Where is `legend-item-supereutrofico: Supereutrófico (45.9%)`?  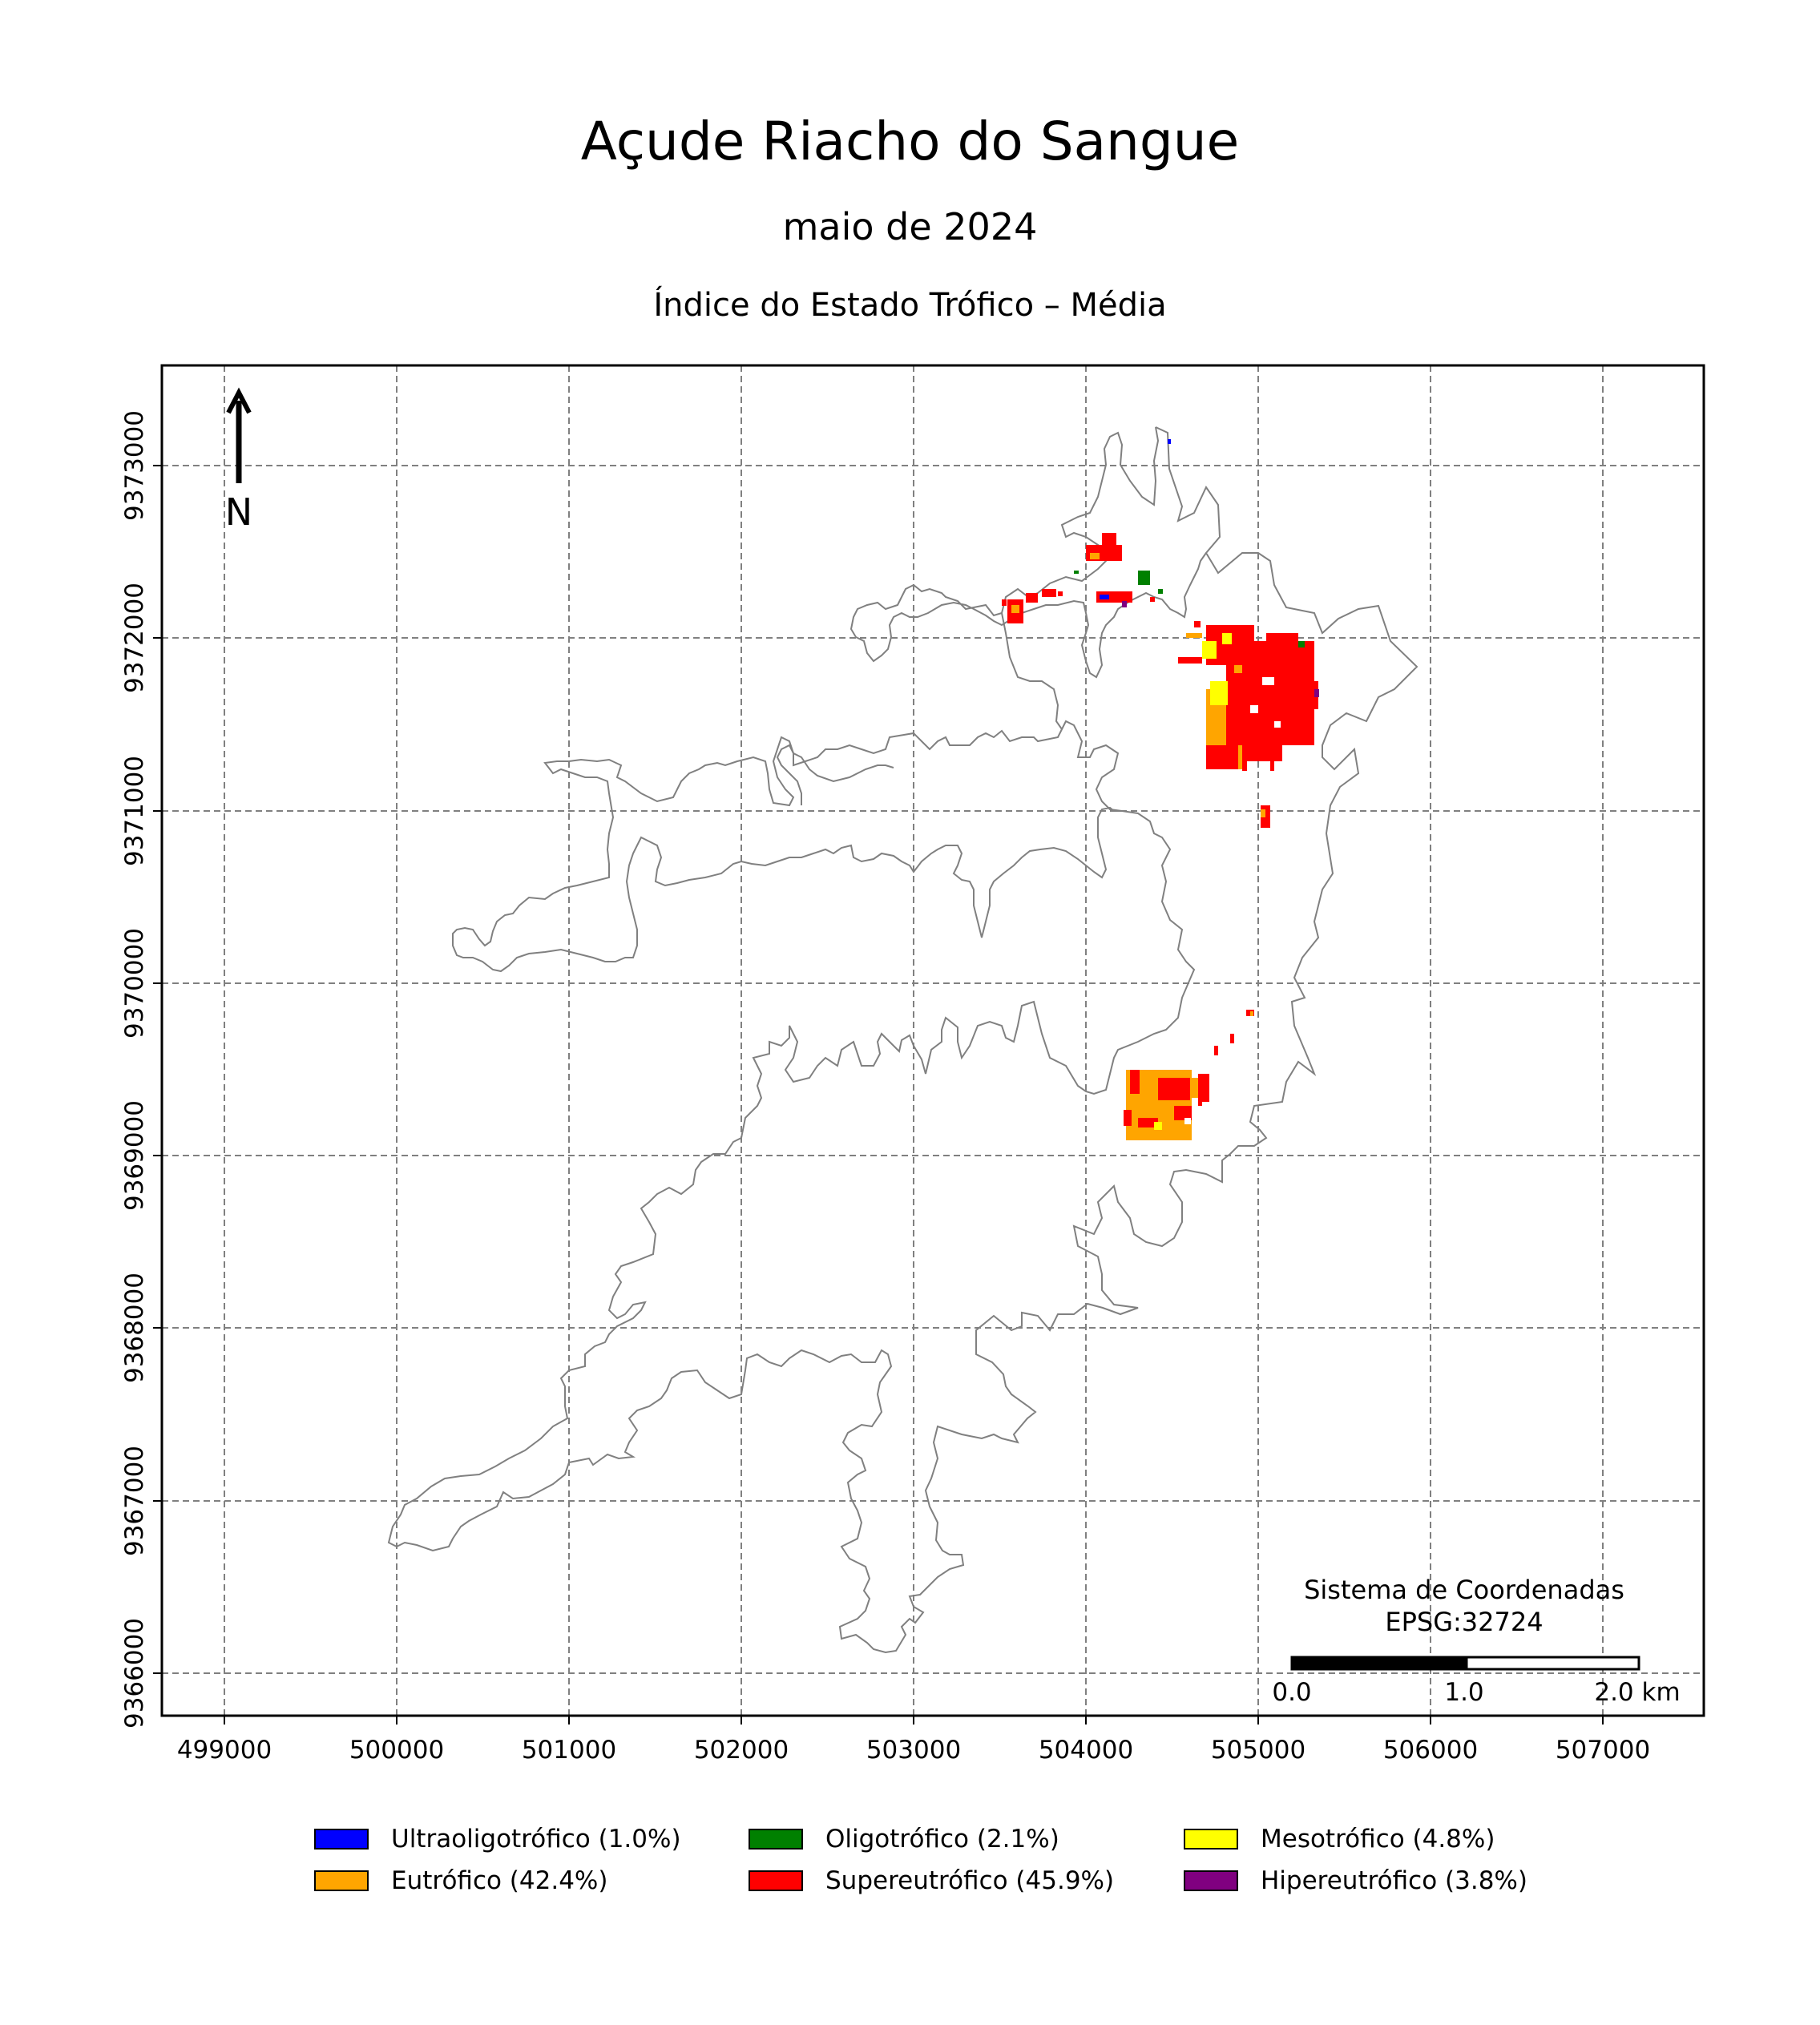 legend-item-supereutrofico: Supereutrófico (45.9%) is located at coordinates (931, 1881).